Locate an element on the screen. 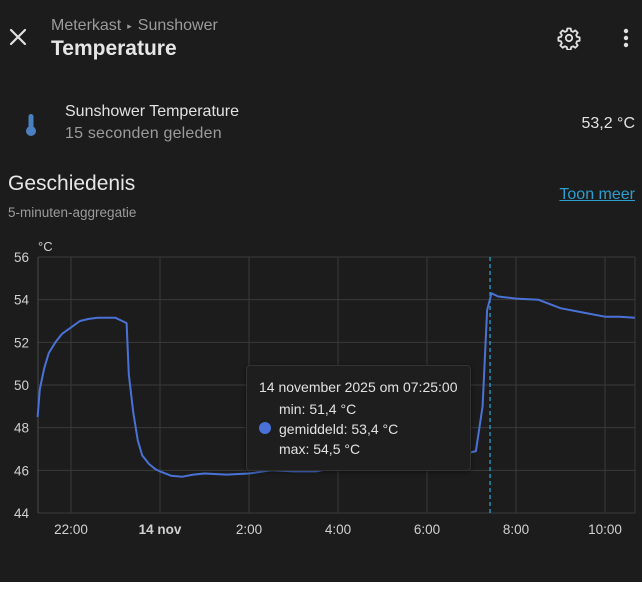 The image size is (642, 592). x-tick-label: 6:00 is located at coordinates (427, 529).